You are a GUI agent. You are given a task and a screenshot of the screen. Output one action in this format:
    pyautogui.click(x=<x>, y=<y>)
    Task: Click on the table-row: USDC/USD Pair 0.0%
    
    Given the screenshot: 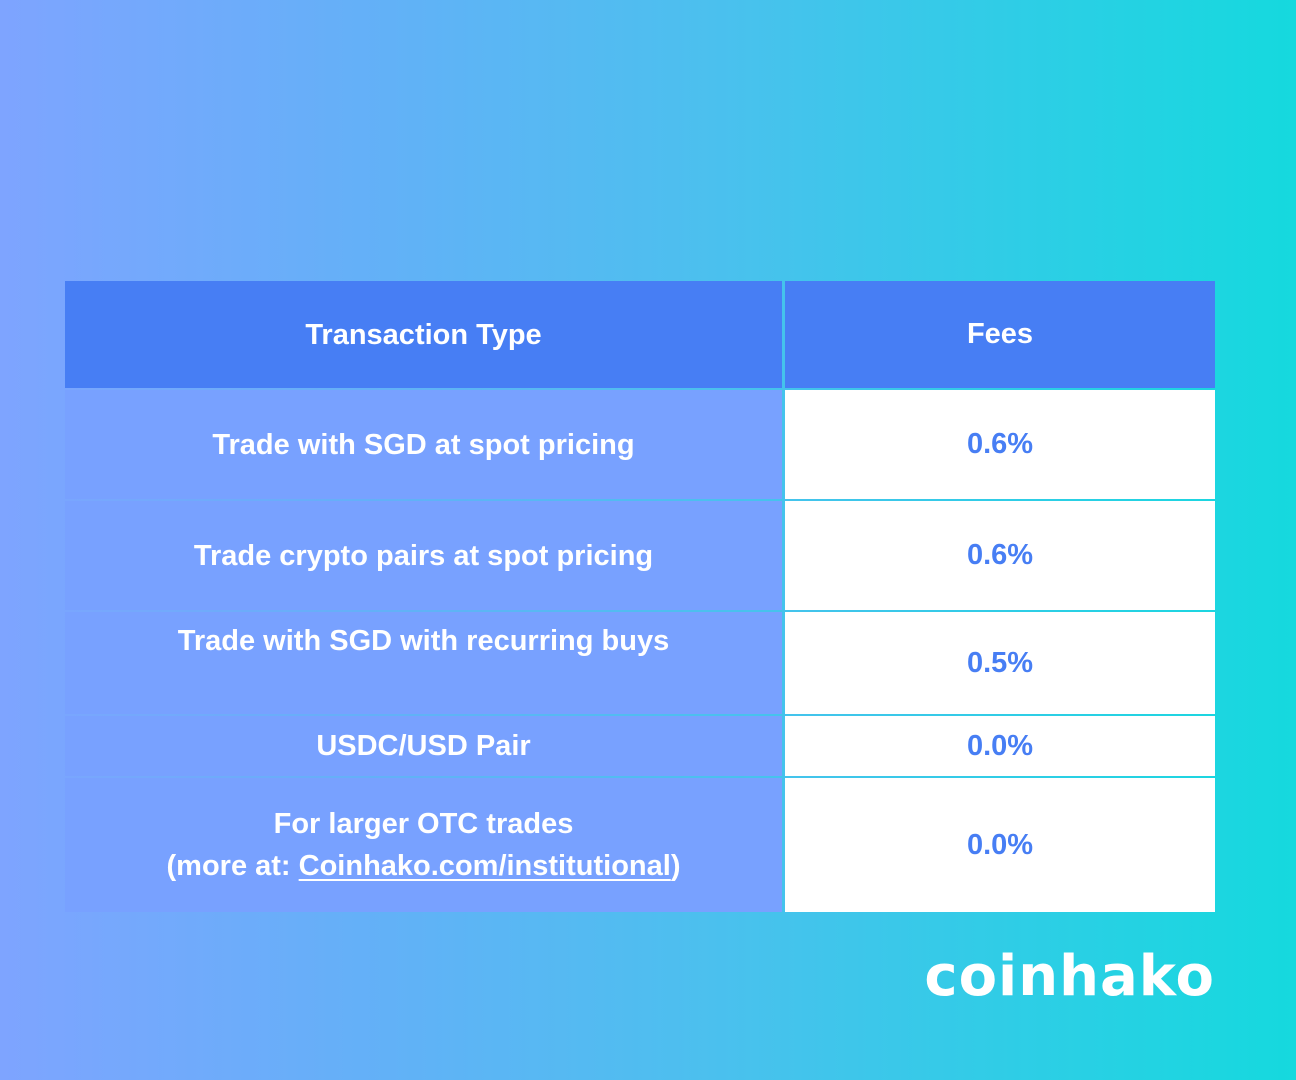 What is the action you would take?
    pyautogui.click(x=640, y=746)
    